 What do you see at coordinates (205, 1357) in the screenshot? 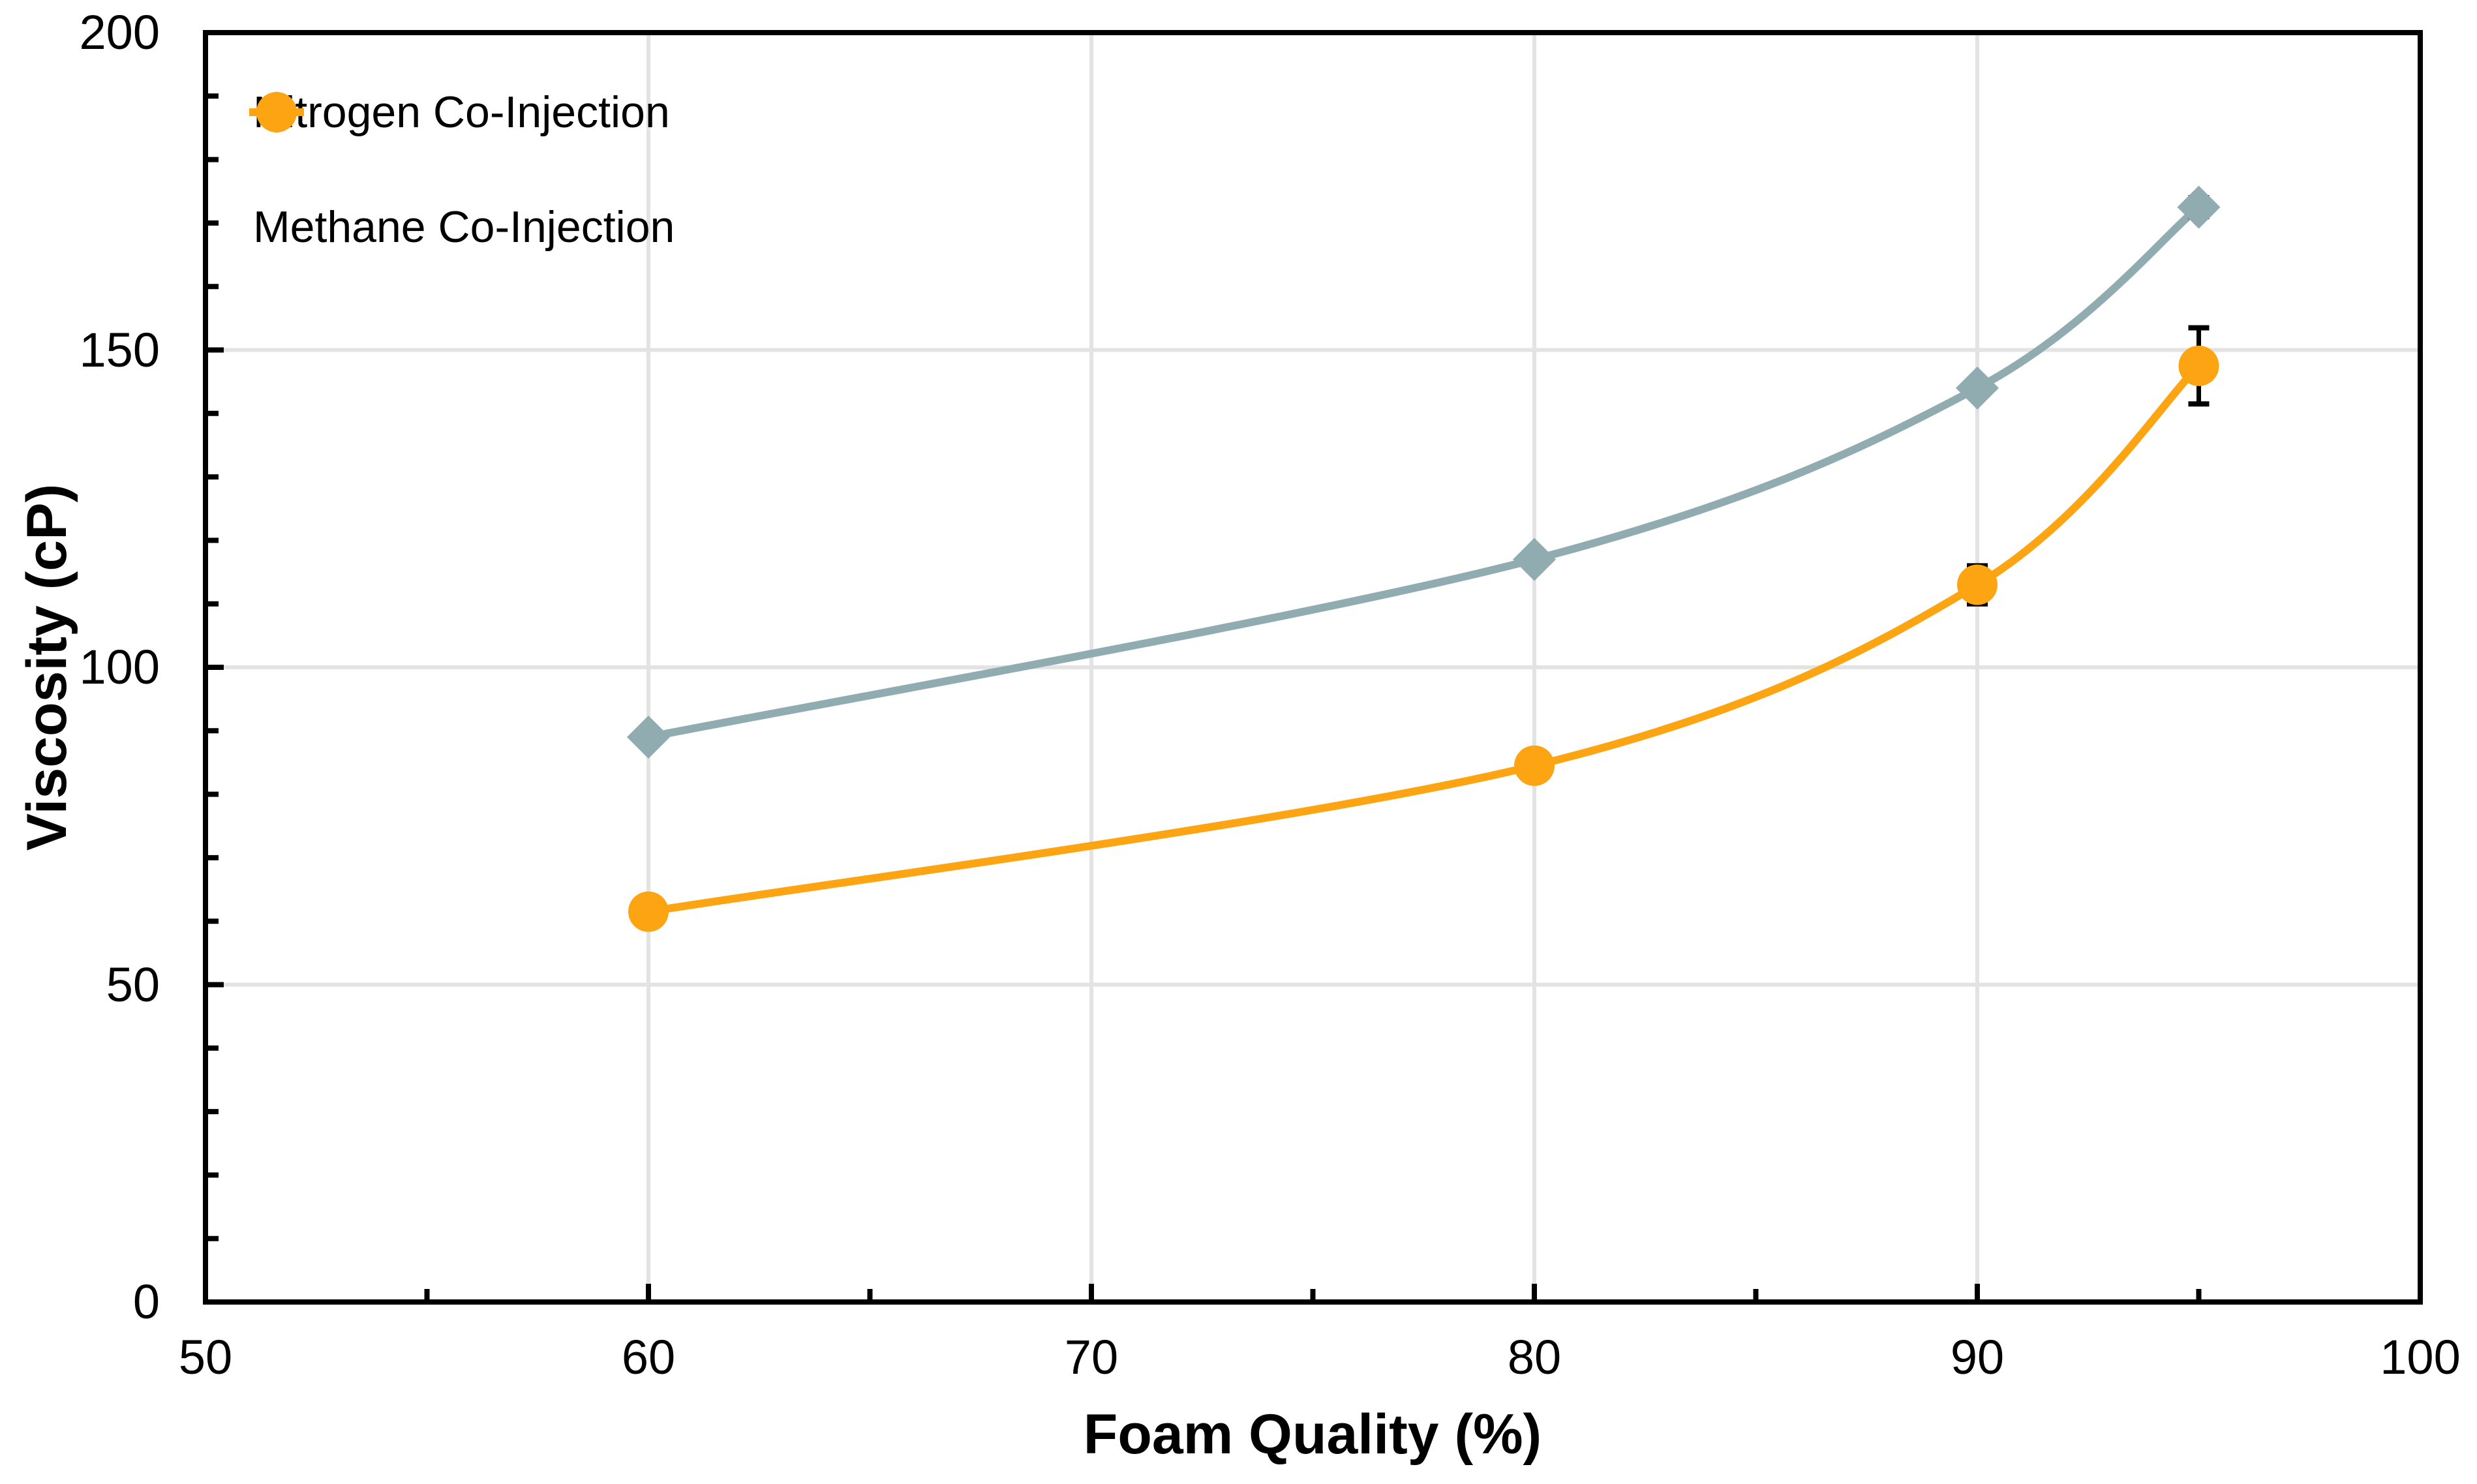
I see `x-tick-label-50: 50` at bounding box center [205, 1357].